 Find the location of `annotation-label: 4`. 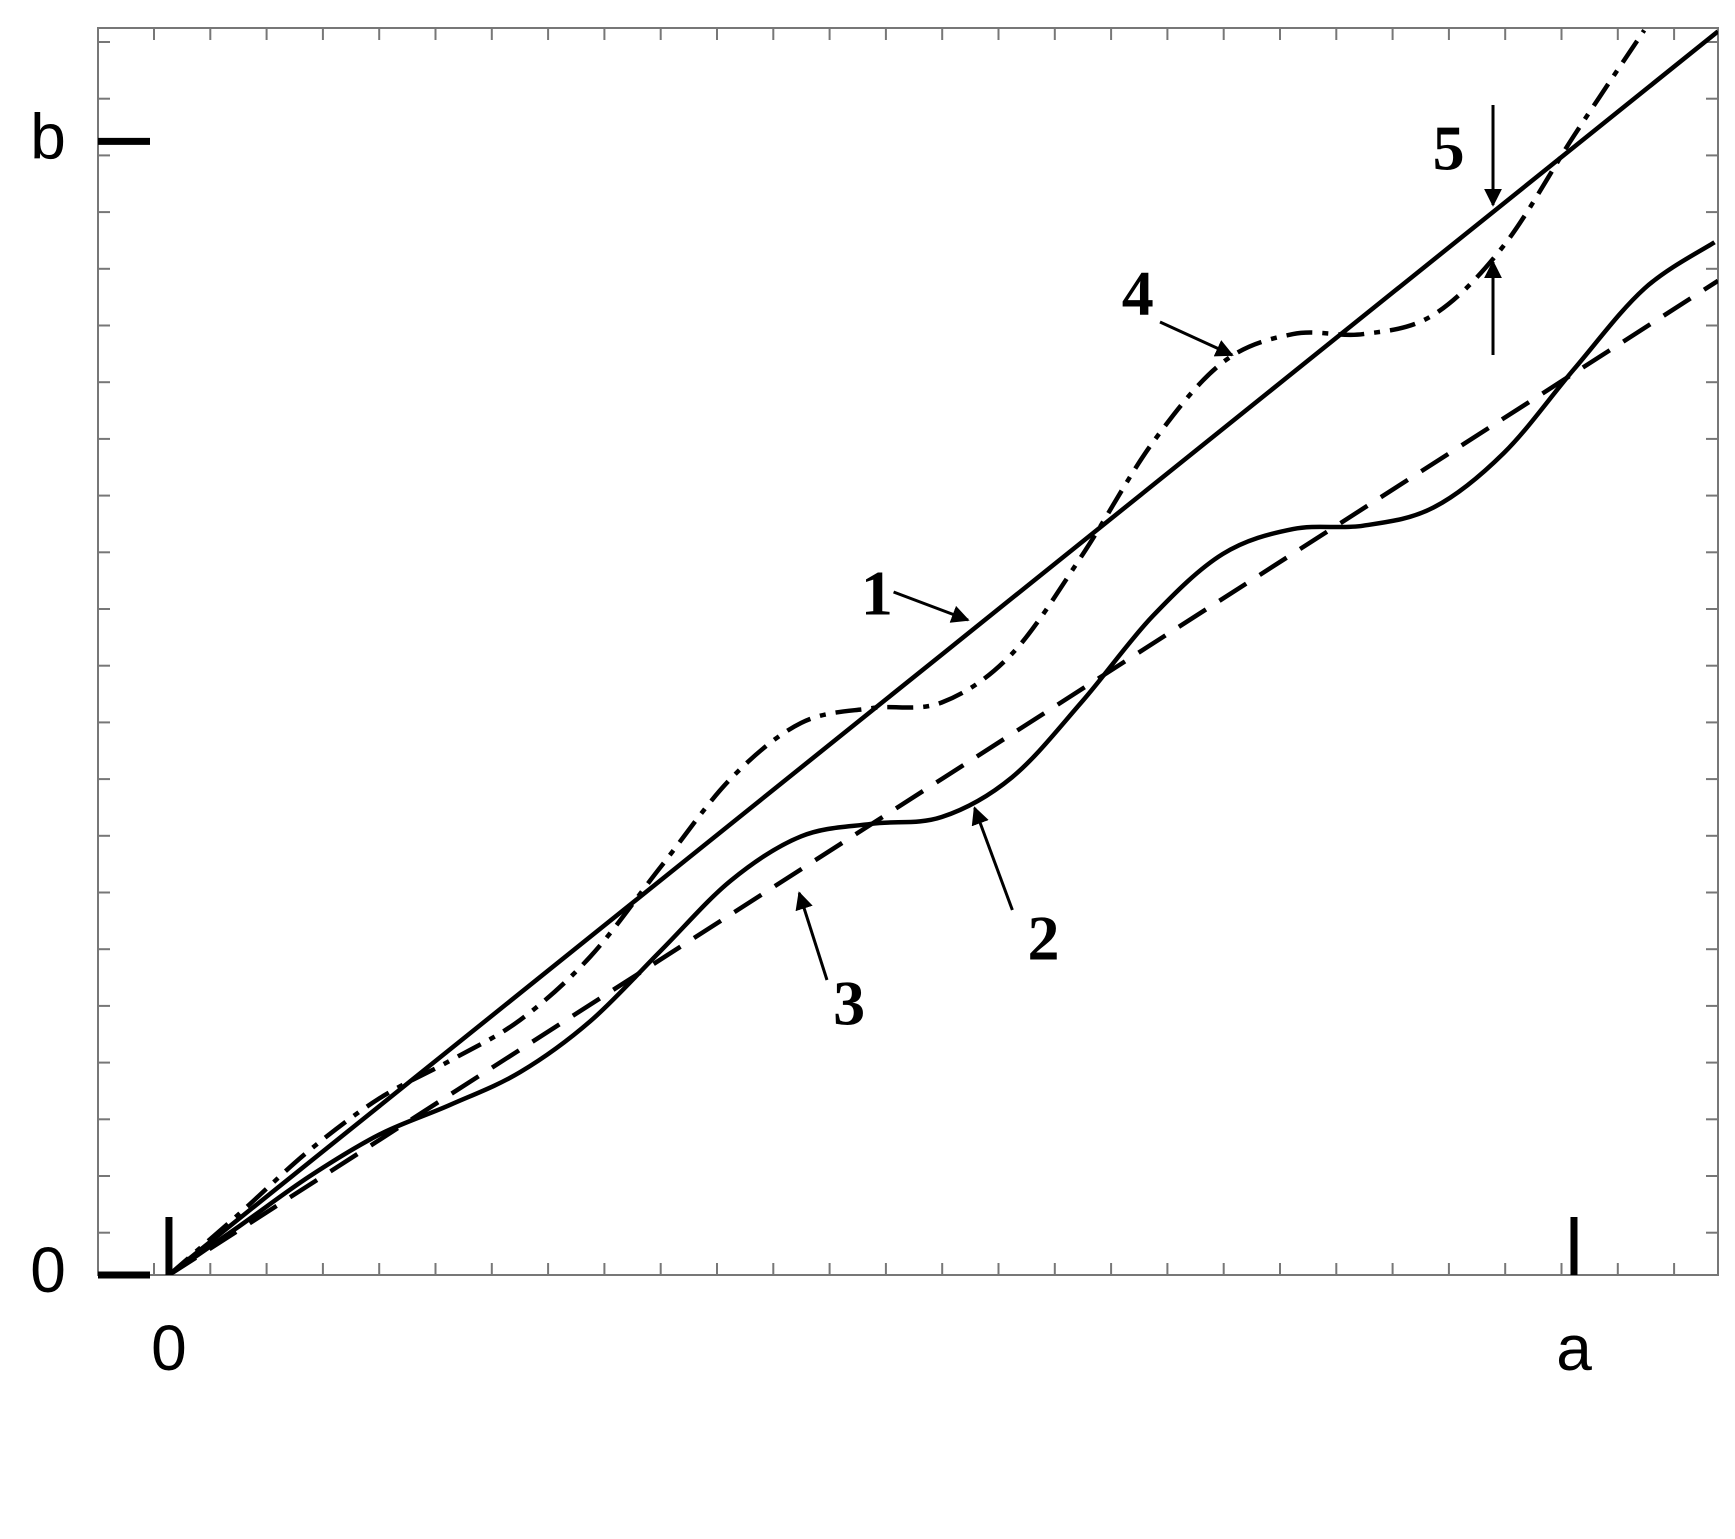

annotation-label: 4 is located at coordinates (1138, 293).